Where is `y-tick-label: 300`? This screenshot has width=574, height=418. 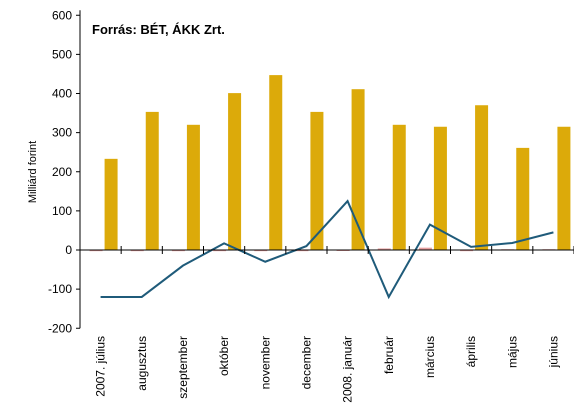 y-tick-label: 300 is located at coordinates (62, 133).